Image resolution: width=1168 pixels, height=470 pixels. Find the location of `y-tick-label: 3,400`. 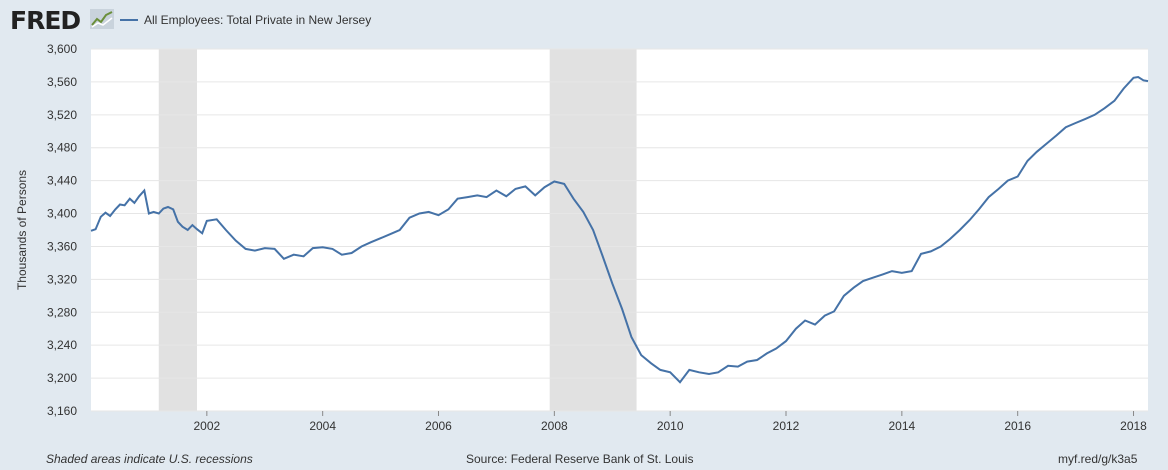

y-tick-label: 3,400 is located at coordinates (62, 214).